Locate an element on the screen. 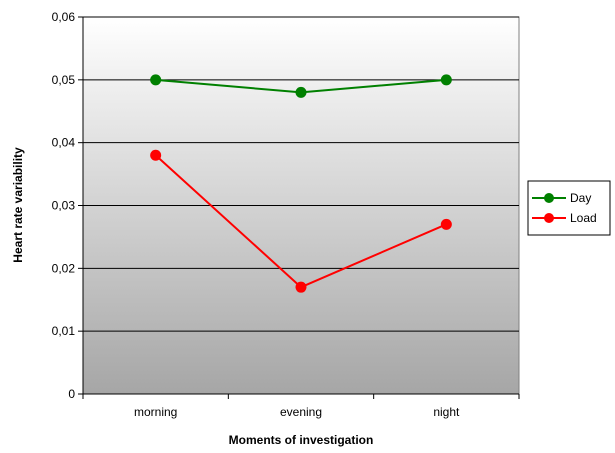 The height and width of the screenshot is (453, 615). legend-box is located at coordinates (569, 208).